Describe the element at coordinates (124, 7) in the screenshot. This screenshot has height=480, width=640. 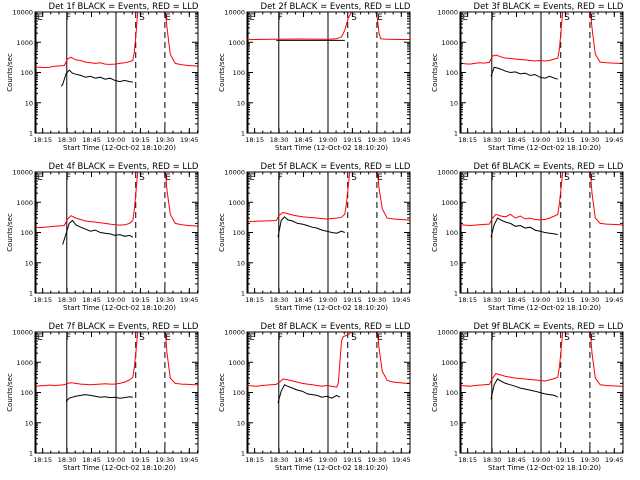
I see `panel-title: Det 1f BLACK = Events, RED = LLD` at that location.